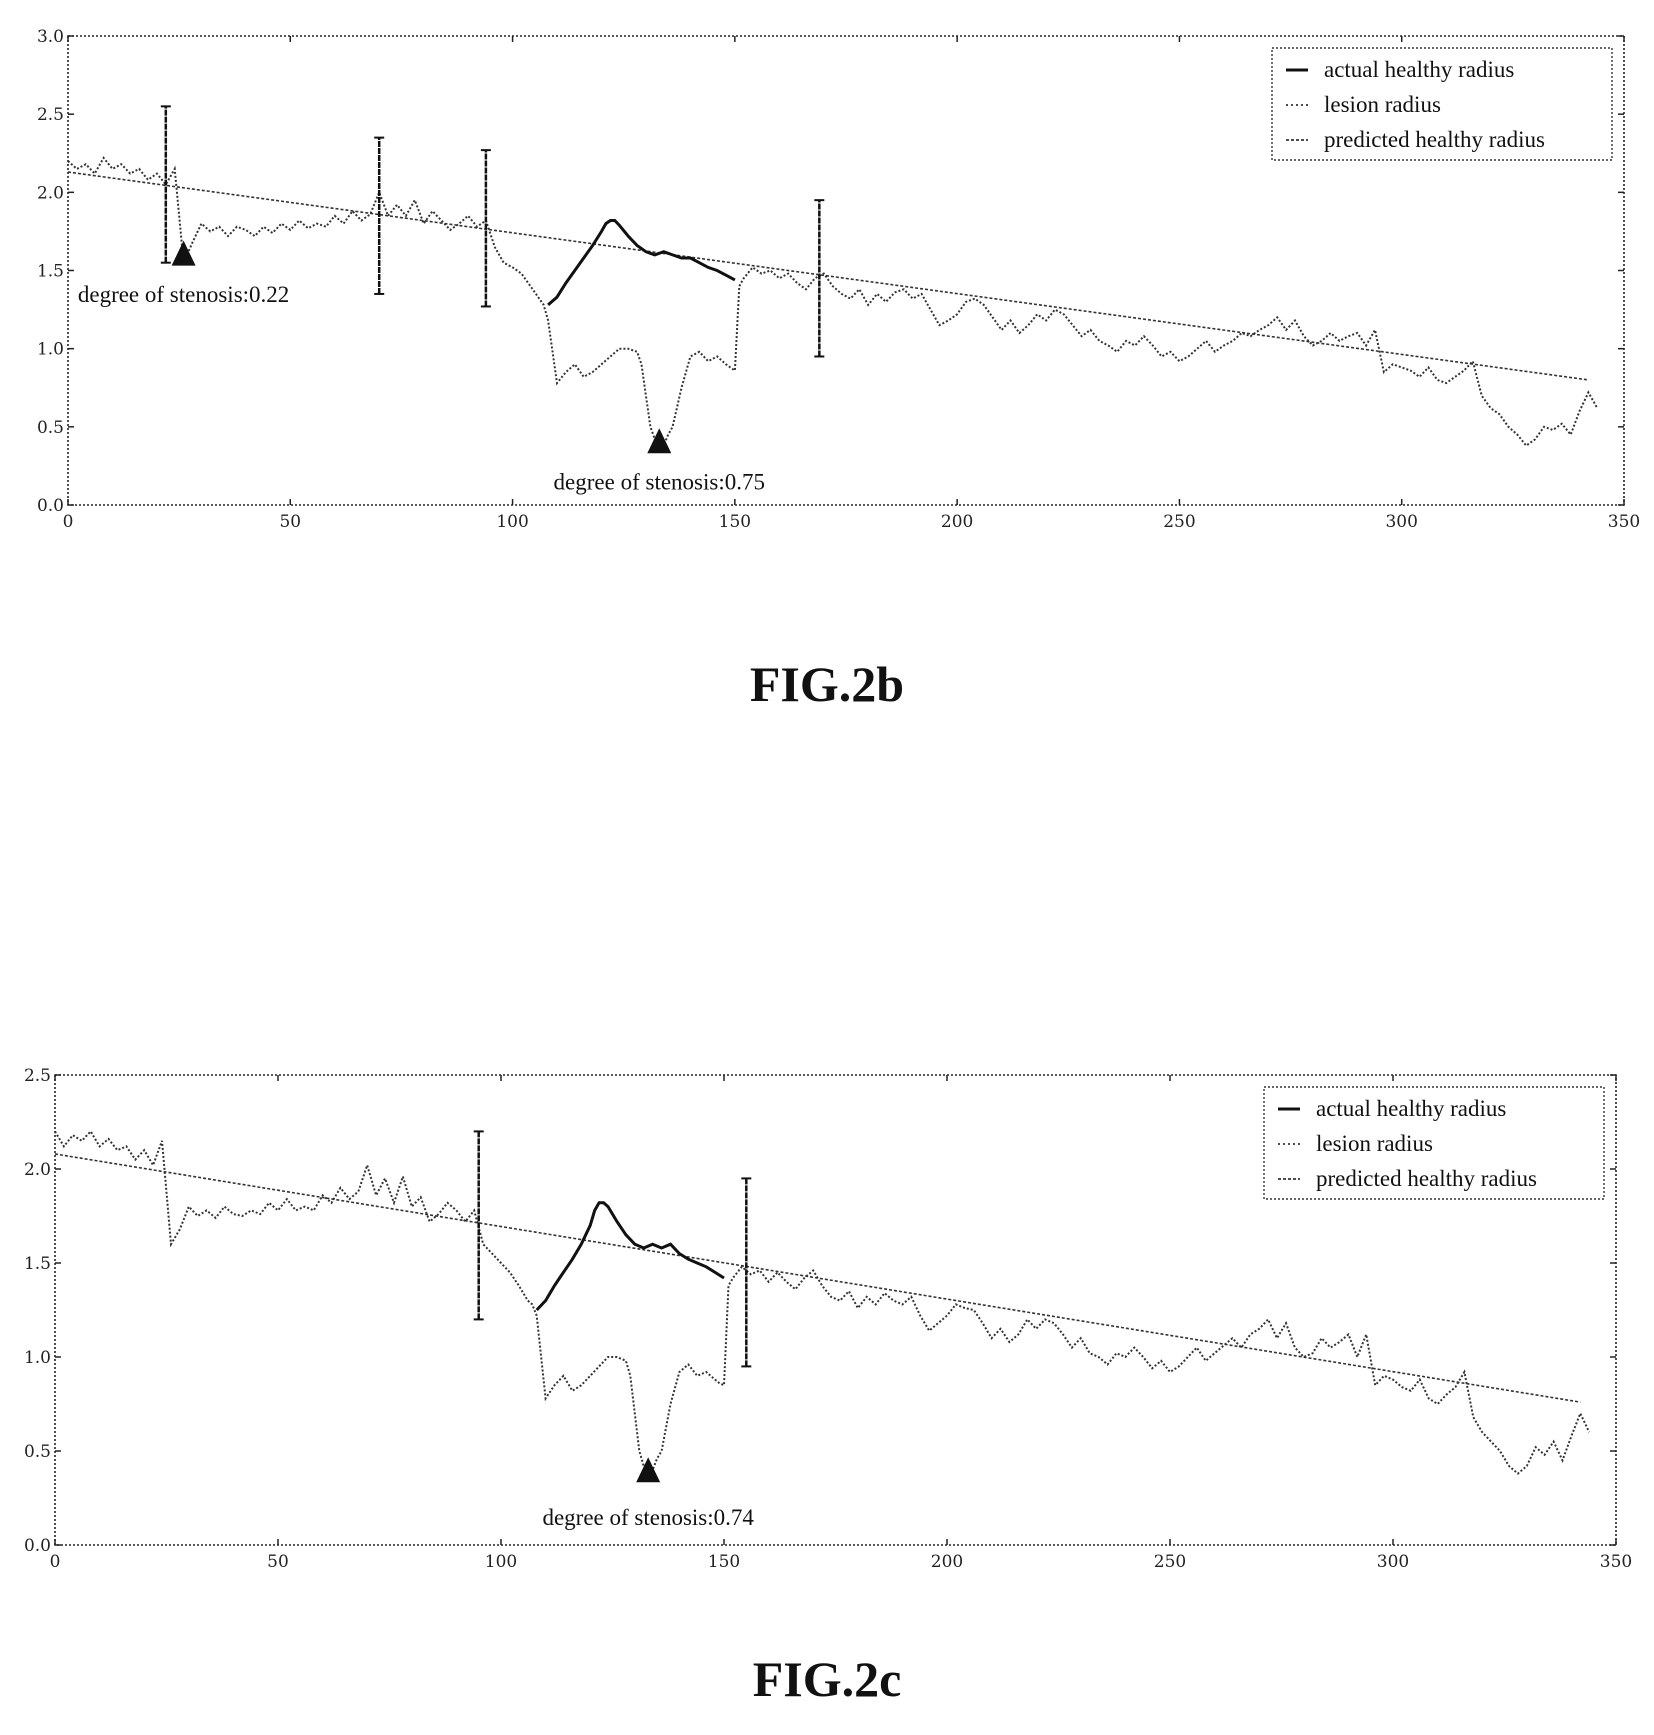 The image size is (1654, 1735). I want to click on figure-caption-2c: FIG.2c, so click(827, 1679).